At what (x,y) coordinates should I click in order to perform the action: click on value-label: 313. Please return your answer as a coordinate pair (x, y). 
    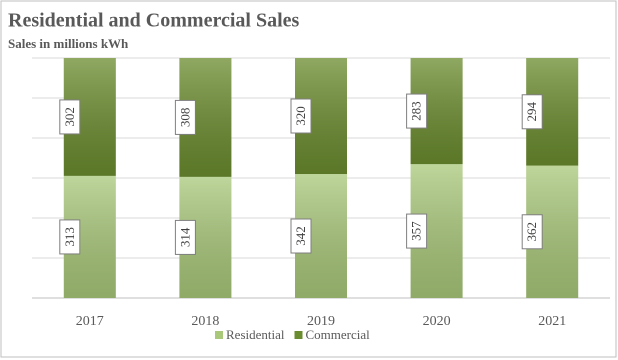
    Looking at the image, I should click on (70, 237).